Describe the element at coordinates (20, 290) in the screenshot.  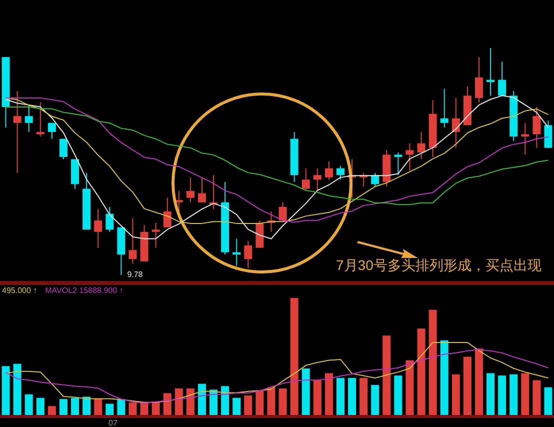
I see `text: 495.000 ↑` at that location.